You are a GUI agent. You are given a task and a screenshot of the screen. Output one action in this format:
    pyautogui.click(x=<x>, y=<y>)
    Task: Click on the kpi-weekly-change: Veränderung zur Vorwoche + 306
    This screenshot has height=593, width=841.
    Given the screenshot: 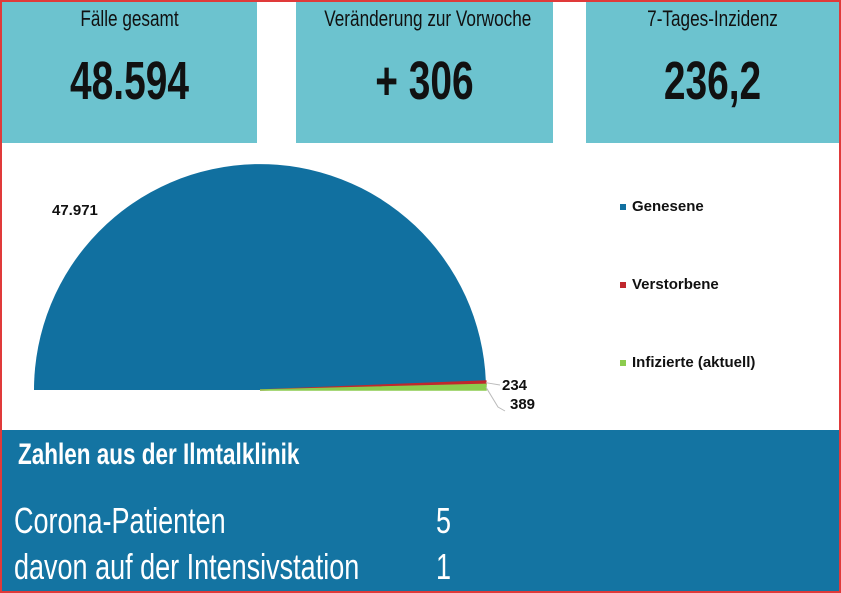 What is the action you would take?
    pyautogui.click(x=424, y=71)
    